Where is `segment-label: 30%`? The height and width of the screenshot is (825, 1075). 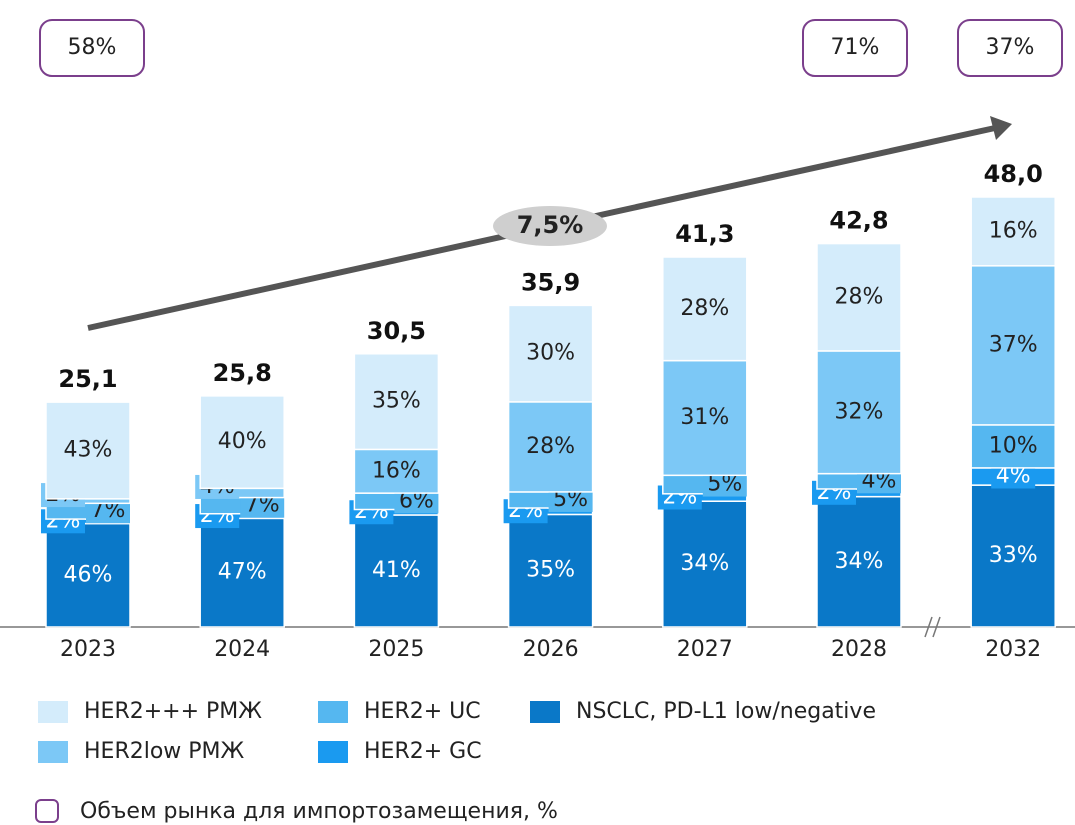 segment-label: 30% is located at coordinates (550, 353).